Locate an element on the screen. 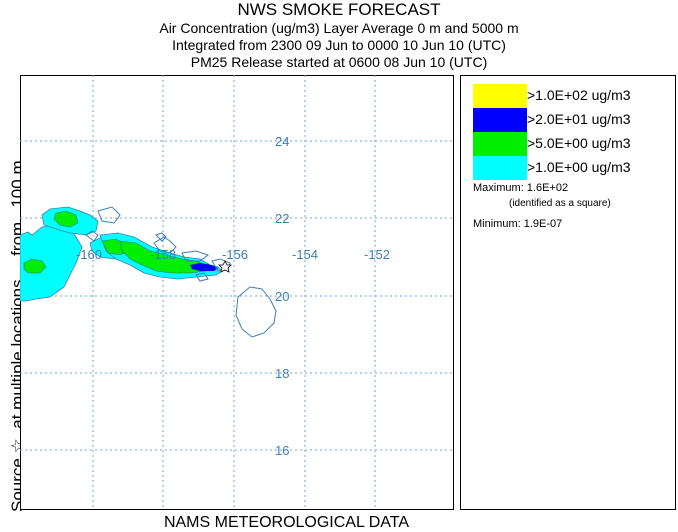  legend-maximum: Maximum: 1.6E+02 is located at coordinates (521, 188).